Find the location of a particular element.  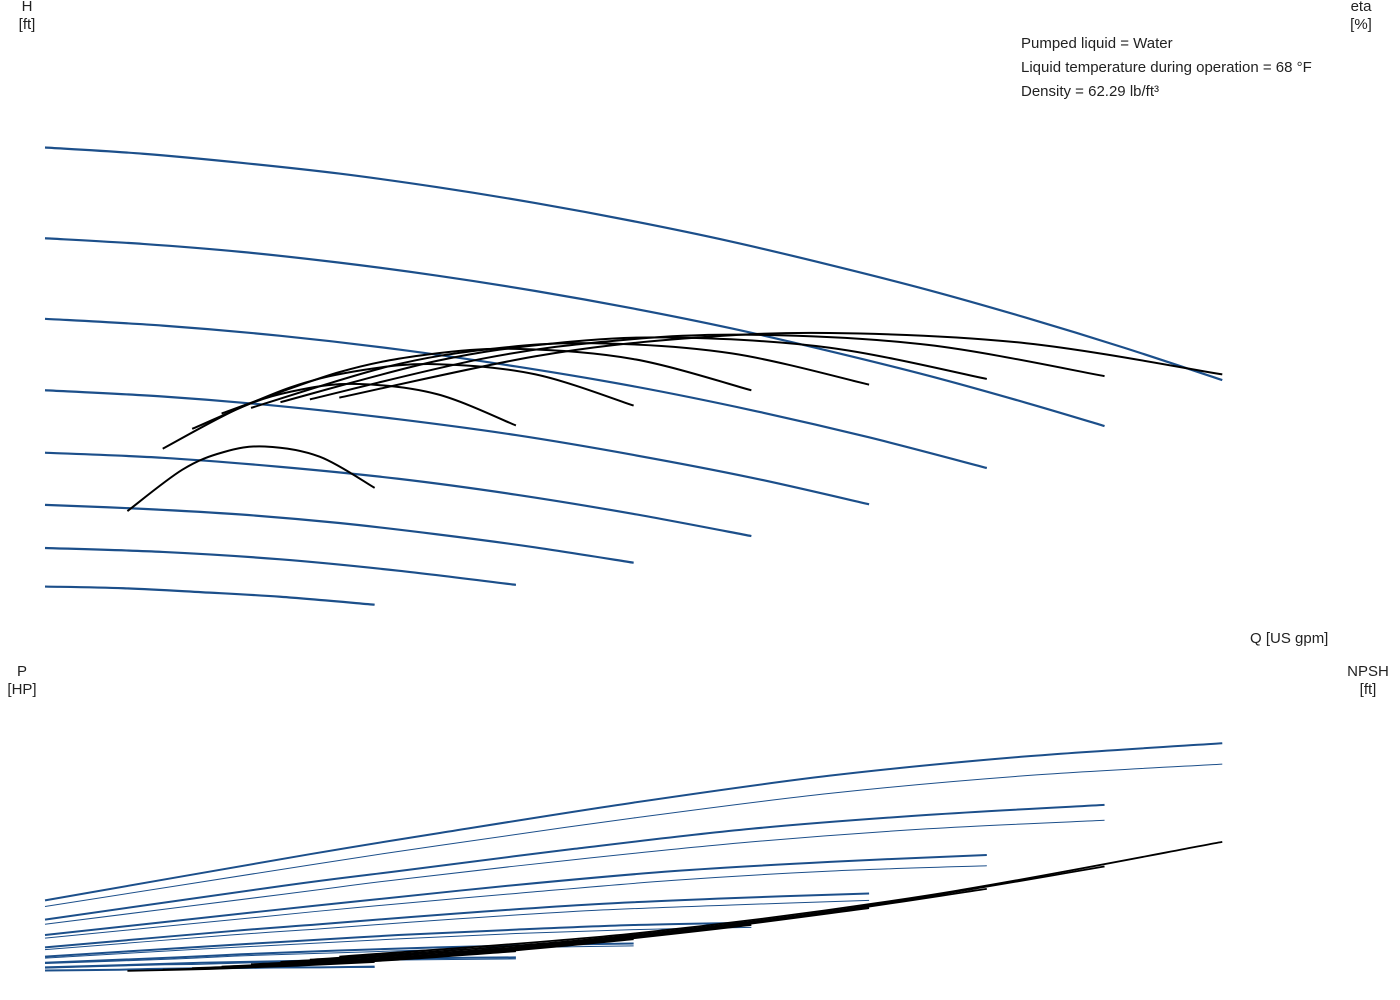

x-axis-label: Q [US gpm] is located at coordinates (1289, 638).